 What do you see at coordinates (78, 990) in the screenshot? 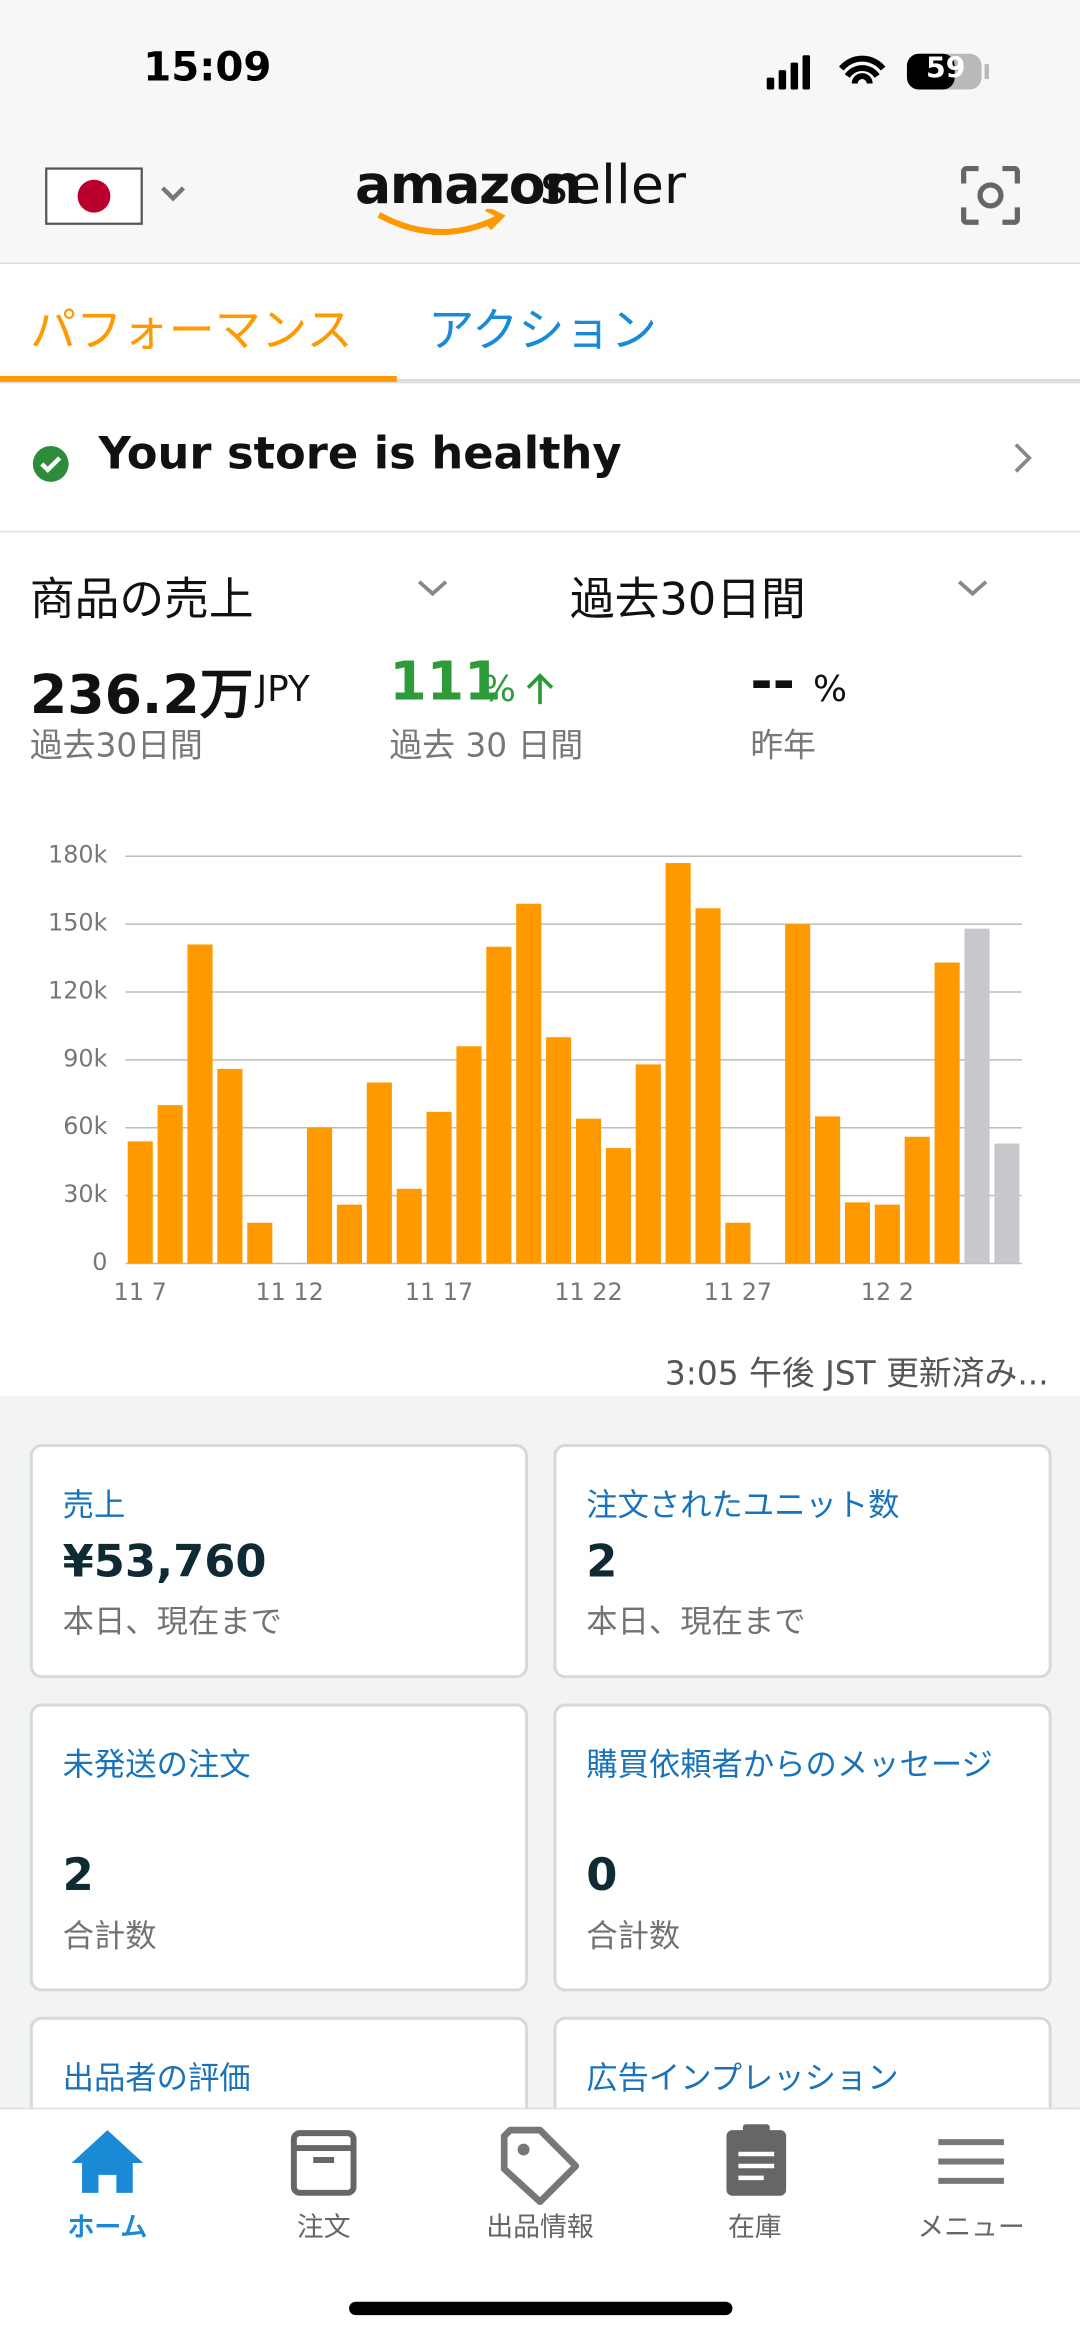
I see `y-tick-label: 120k` at bounding box center [78, 990].